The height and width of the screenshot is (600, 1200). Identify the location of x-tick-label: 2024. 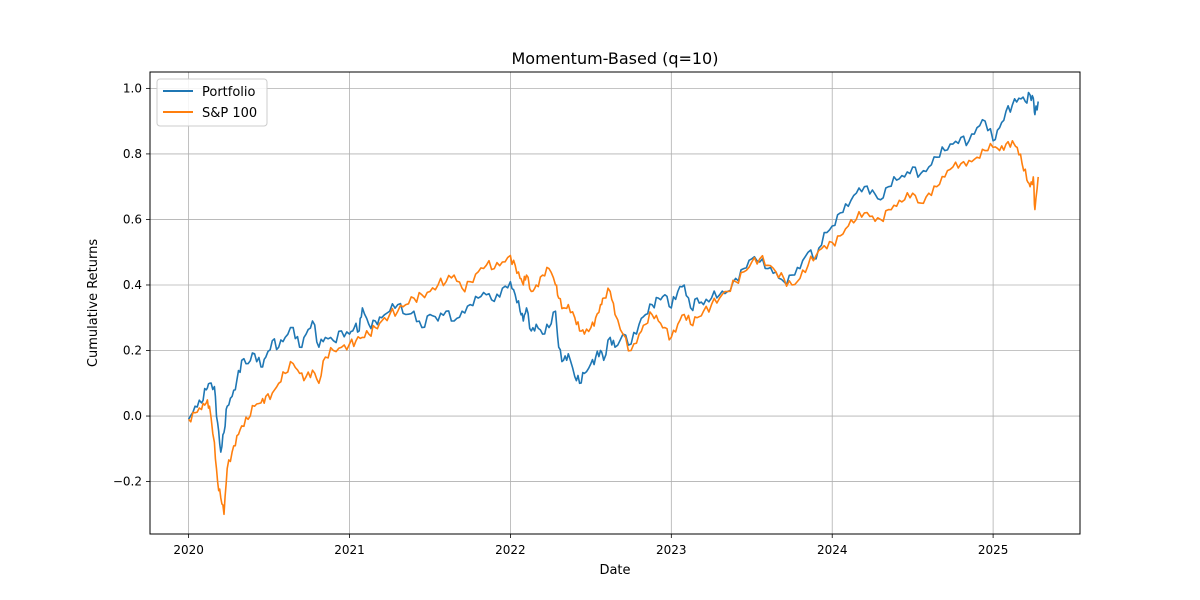
(832, 550).